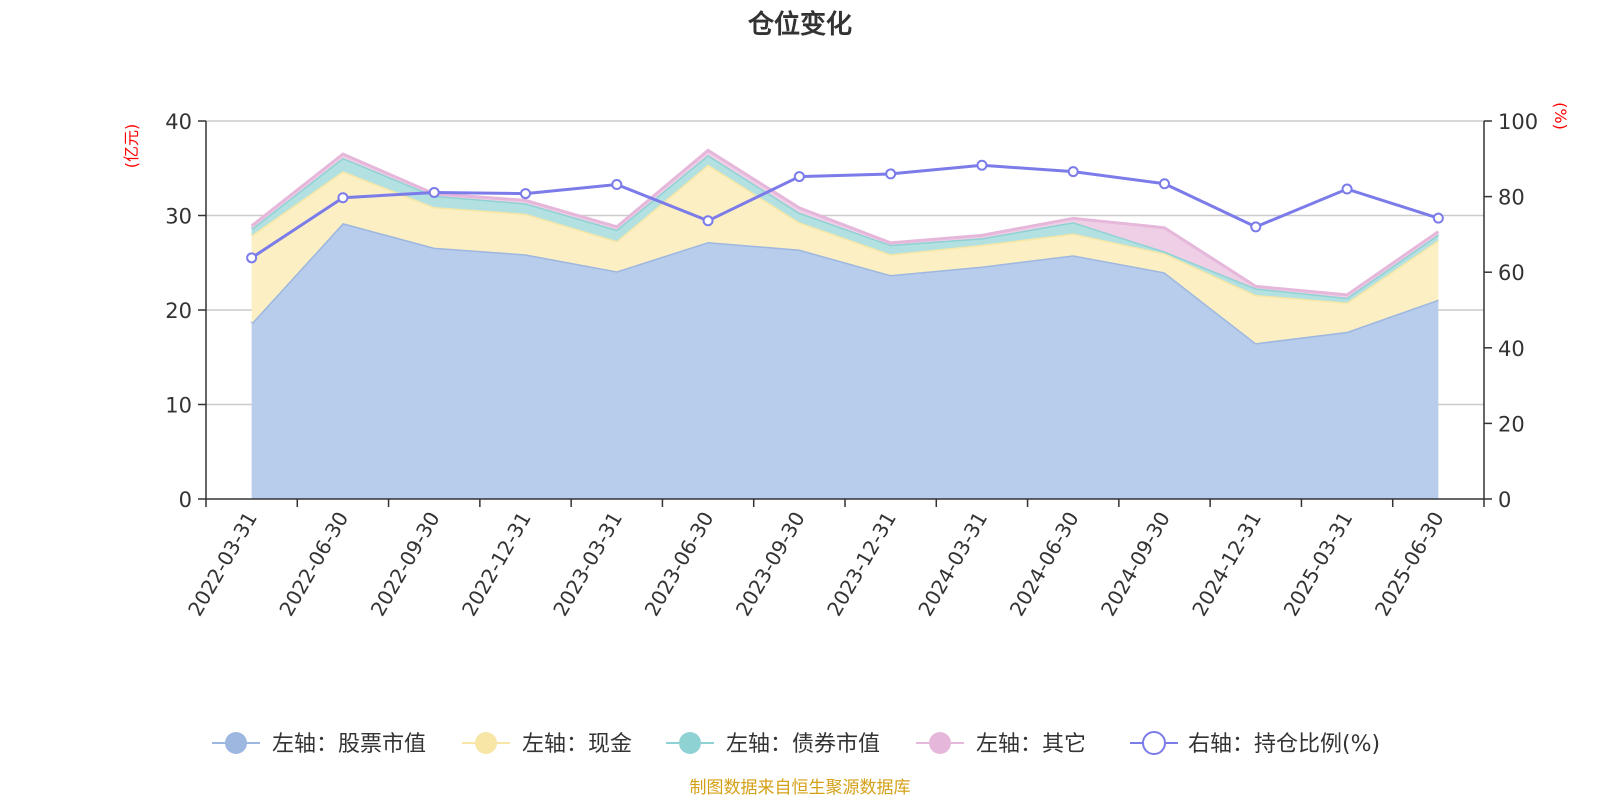 The image size is (1600, 800). What do you see at coordinates (1518, 122) in the screenshot?
I see `right-axis-tick-label: 100` at bounding box center [1518, 122].